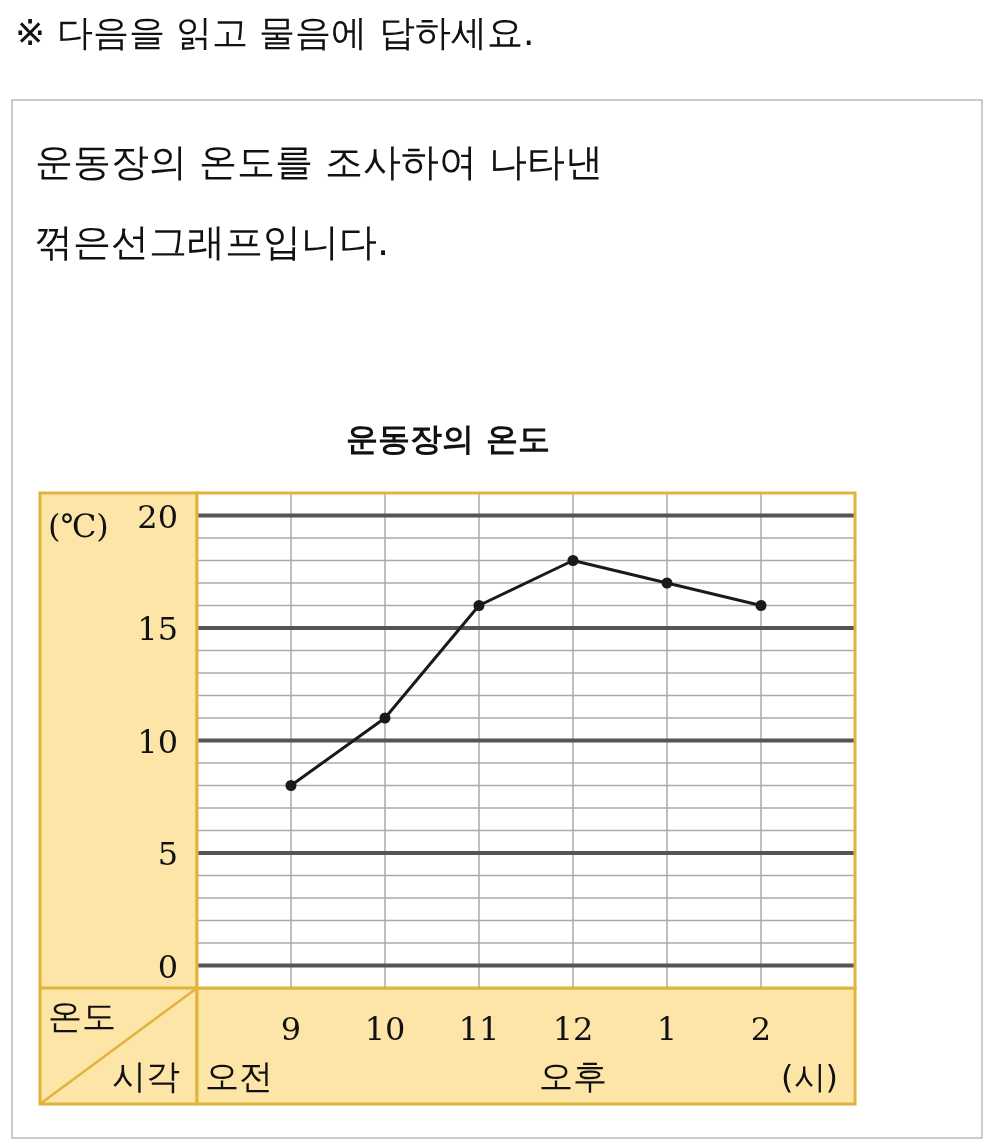 The width and height of the screenshot is (993, 1143). I want to click on y-tick-label: 10, so click(157, 741).